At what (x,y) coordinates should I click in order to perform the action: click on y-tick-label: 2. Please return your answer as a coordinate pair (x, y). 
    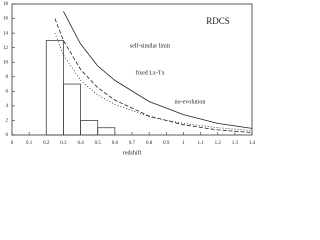
    Looking at the image, I should click on (7, 121).